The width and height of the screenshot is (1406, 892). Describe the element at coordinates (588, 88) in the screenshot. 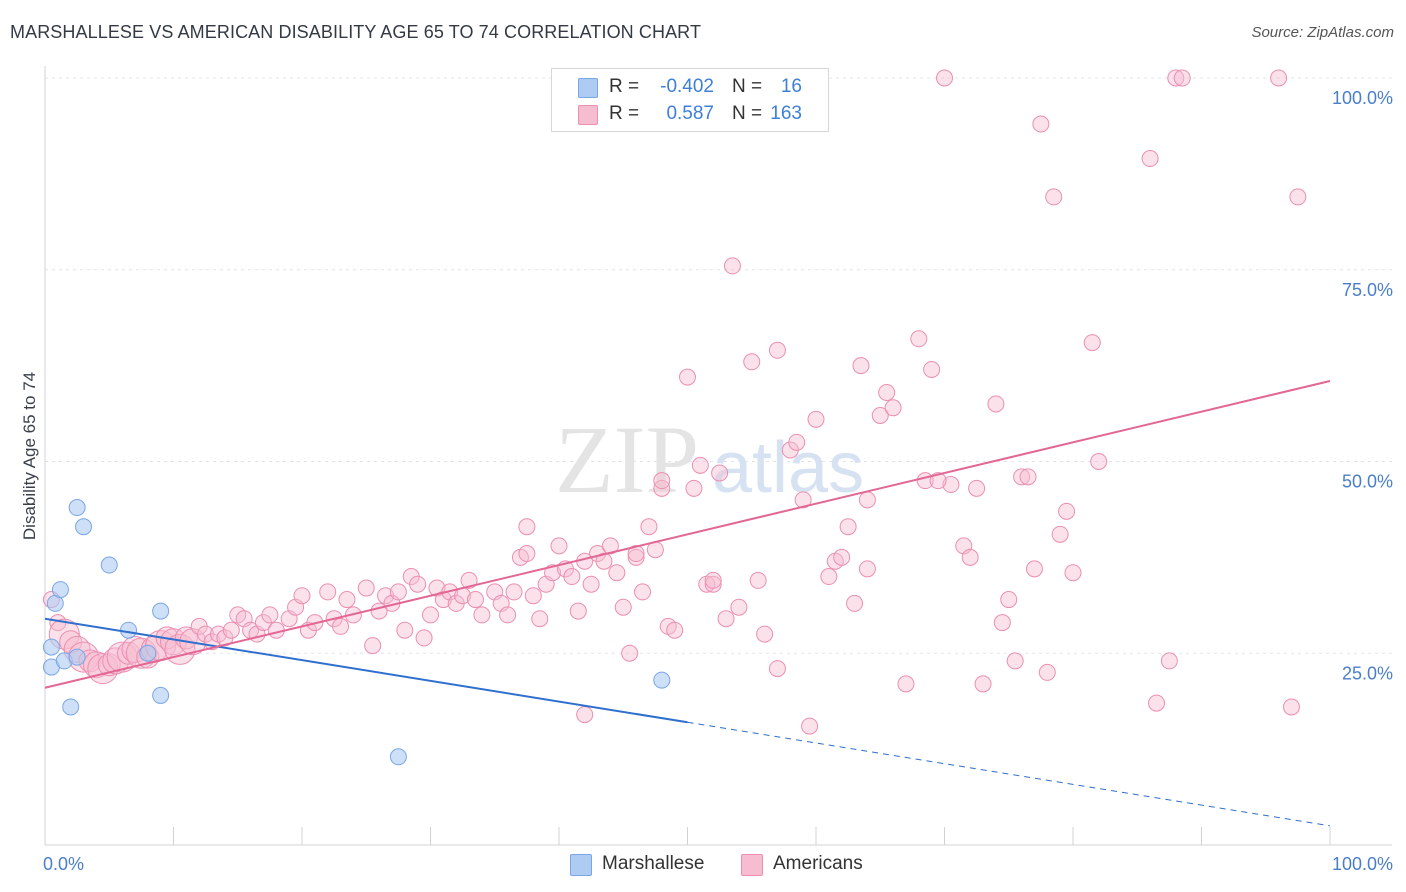

I see `legend-swatch-marshallese` at that location.